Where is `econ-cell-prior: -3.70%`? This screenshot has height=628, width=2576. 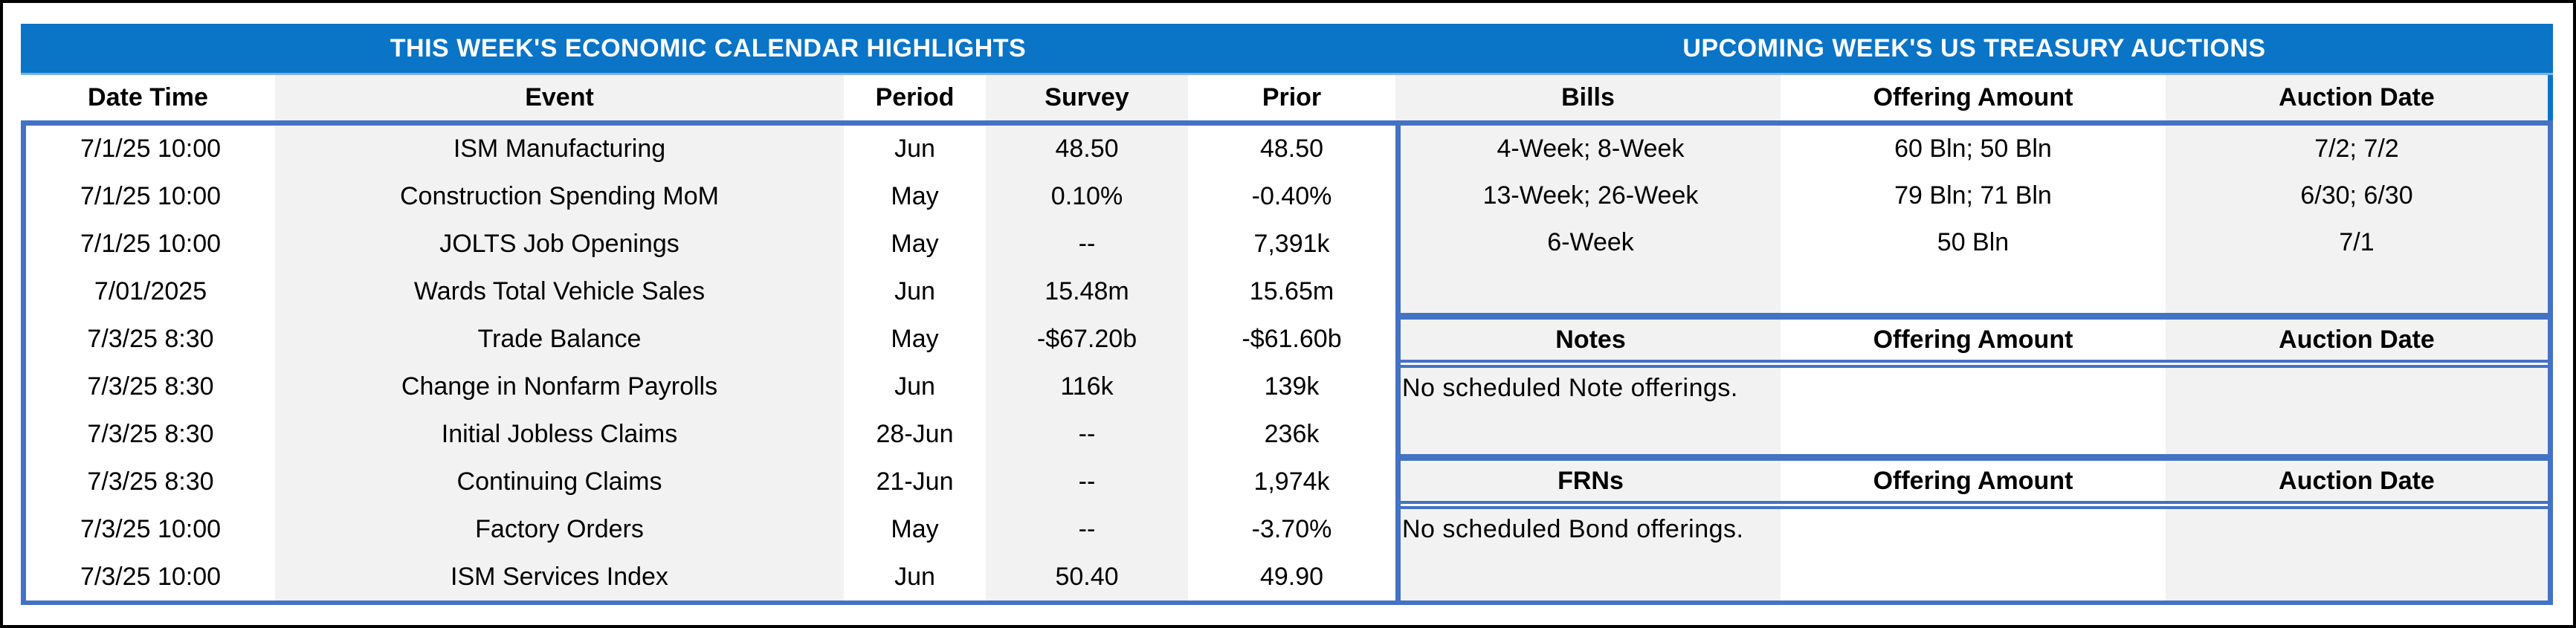 econ-cell-prior: -3.70% is located at coordinates (1291, 528).